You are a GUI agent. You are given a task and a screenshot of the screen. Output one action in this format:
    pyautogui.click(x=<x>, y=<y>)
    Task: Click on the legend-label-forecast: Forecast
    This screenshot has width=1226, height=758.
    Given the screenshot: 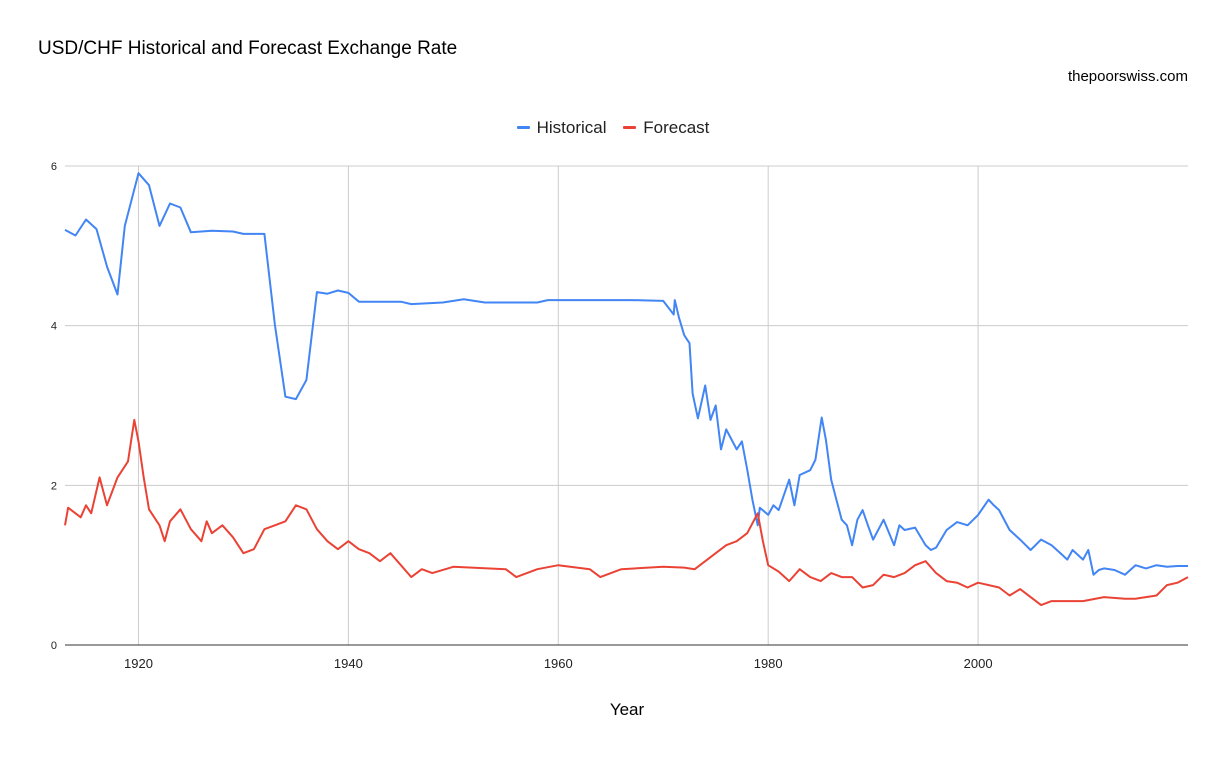 What is the action you would take?
    pyautogui.click(x=676, y=127)
    